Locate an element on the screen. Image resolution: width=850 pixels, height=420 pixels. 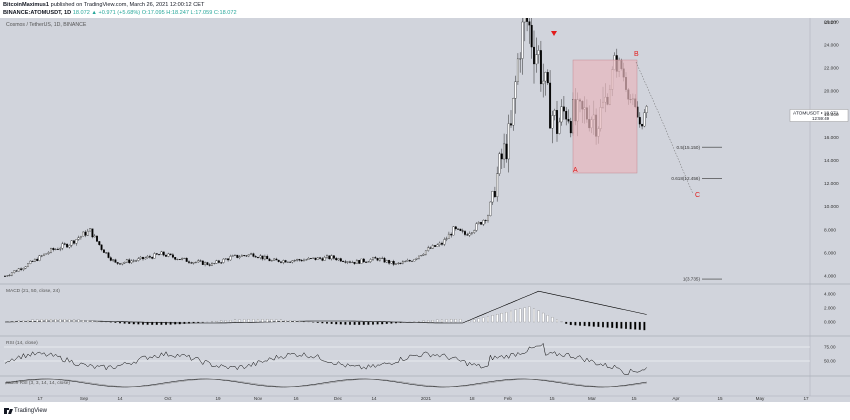
symbol-name: BINANCE:ATOMUSDT, 1D is located at coordinates (37, 13).